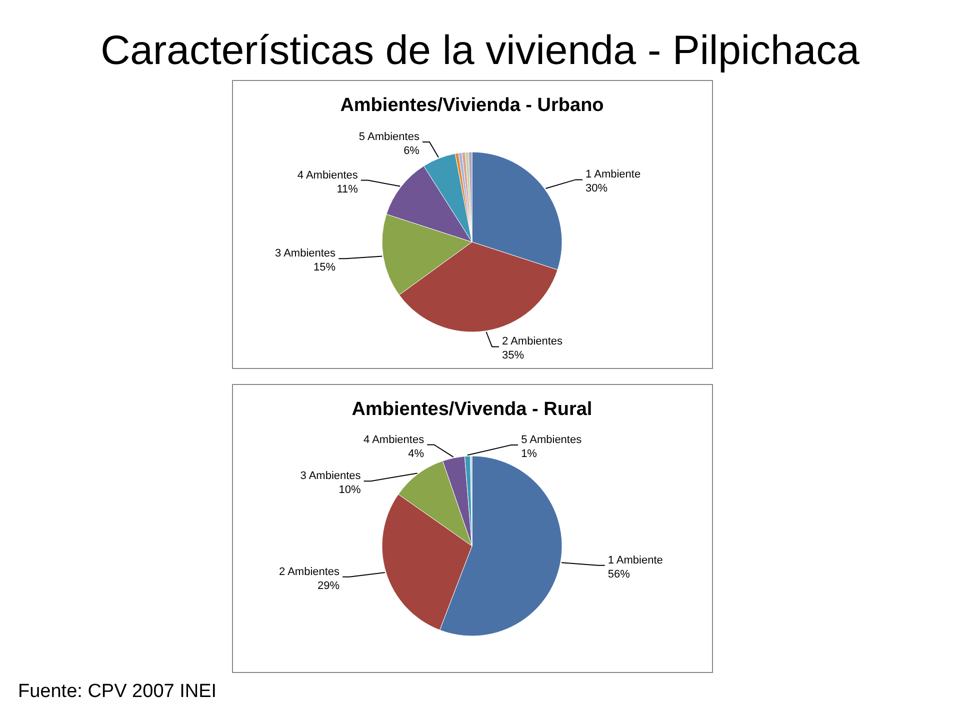  What do you see at coordinates (513, 356) in the screenshot?
I see `data-label: 35%` at bounding box center [513, 356].